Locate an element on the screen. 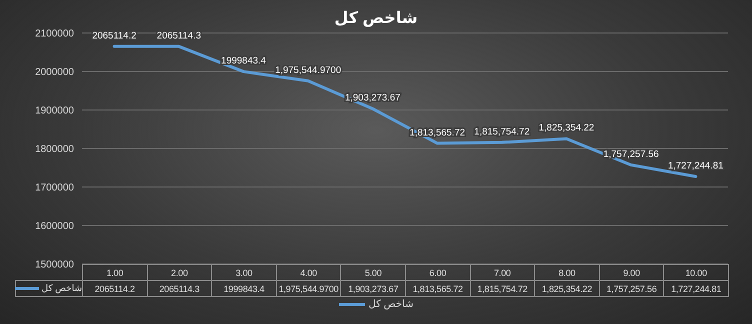  x-tick-label: 5.00 is located at coordinates (373, 272).